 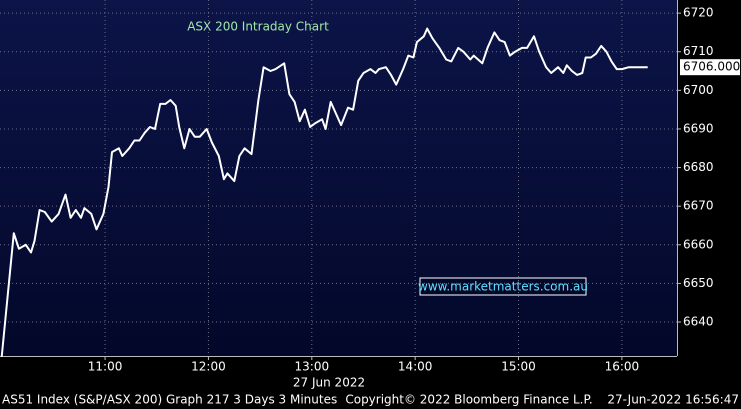 I want to click on y-tick-label: 6710, so click(x=698, y=51).